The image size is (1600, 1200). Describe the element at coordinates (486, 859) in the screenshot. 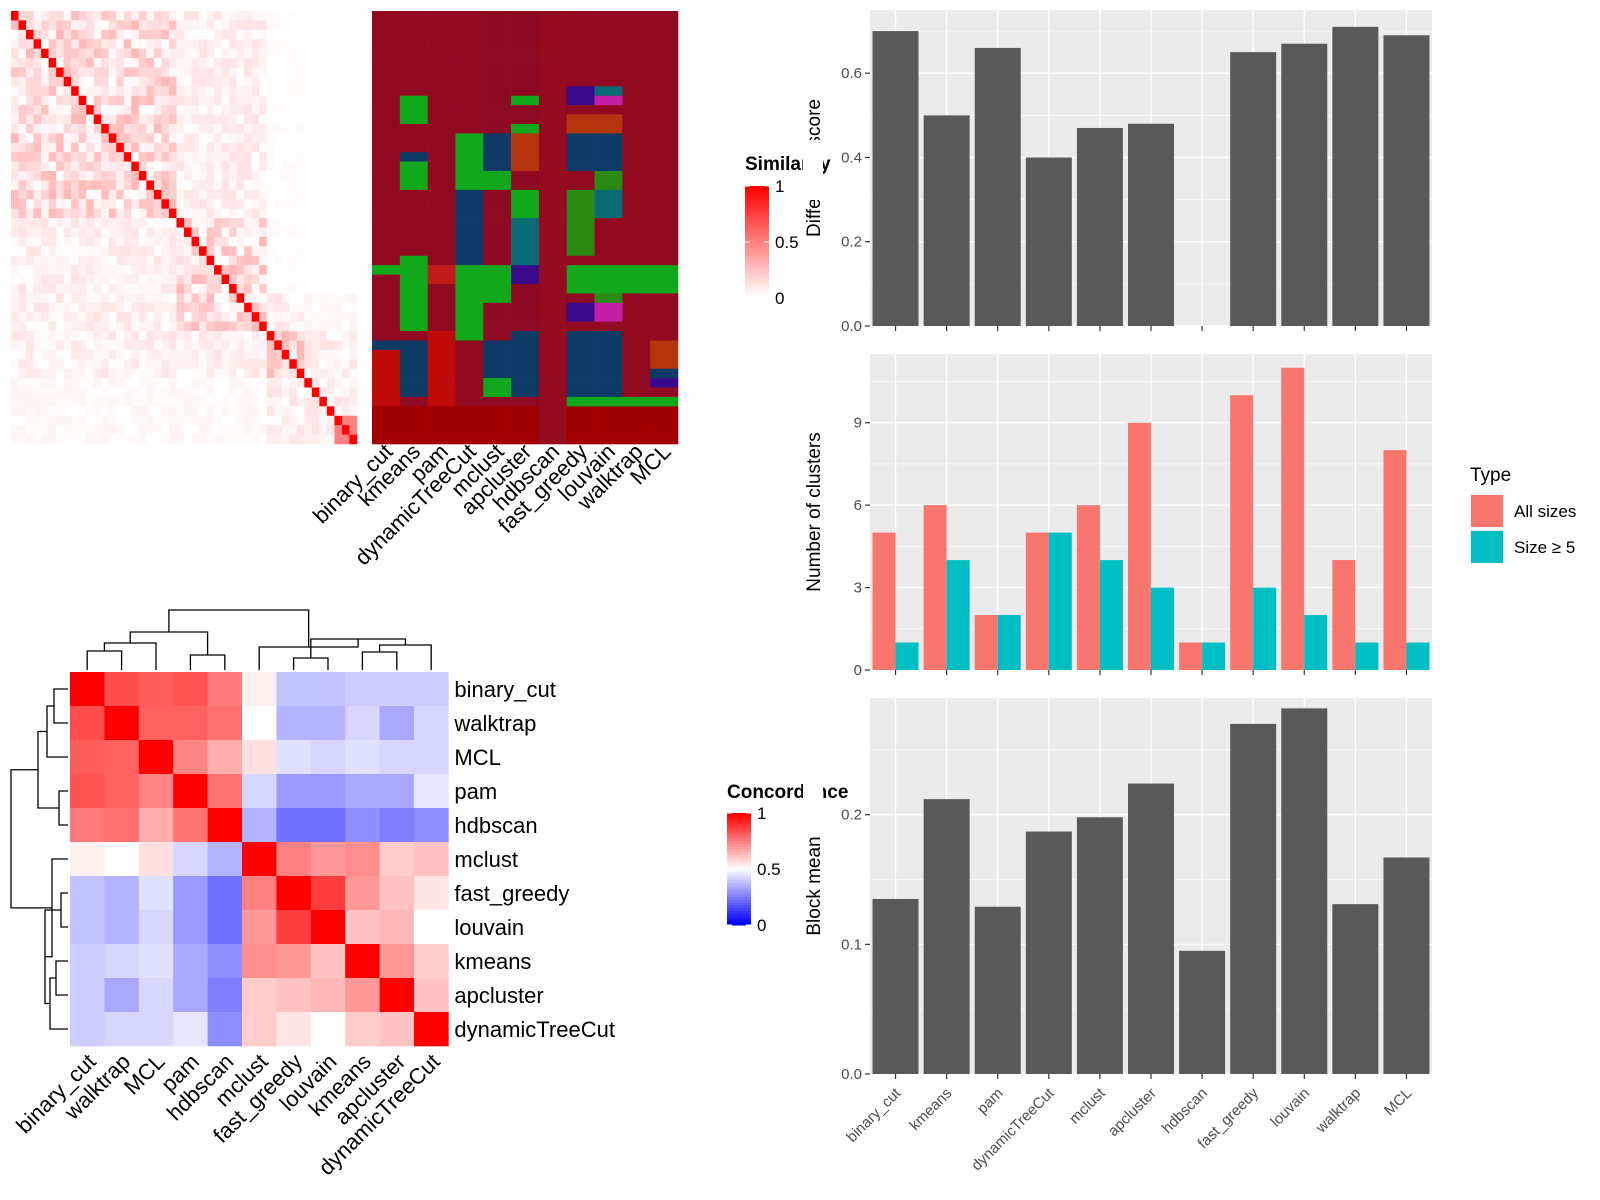

I see `concordance-row-label: mclust` at that location.